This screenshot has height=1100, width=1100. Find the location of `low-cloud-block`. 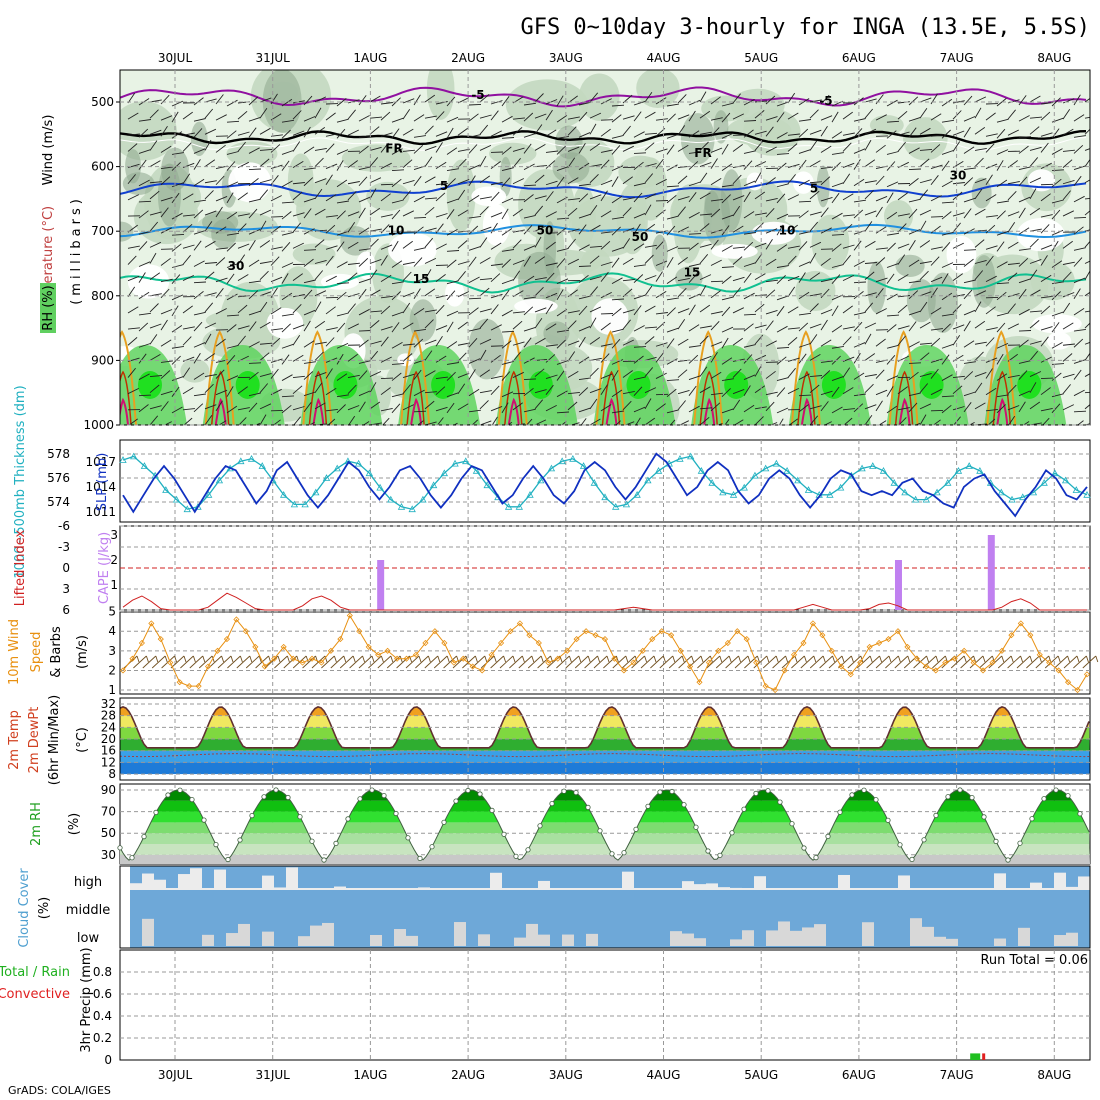

low-cloud-block is located at coordinates (232, 939).